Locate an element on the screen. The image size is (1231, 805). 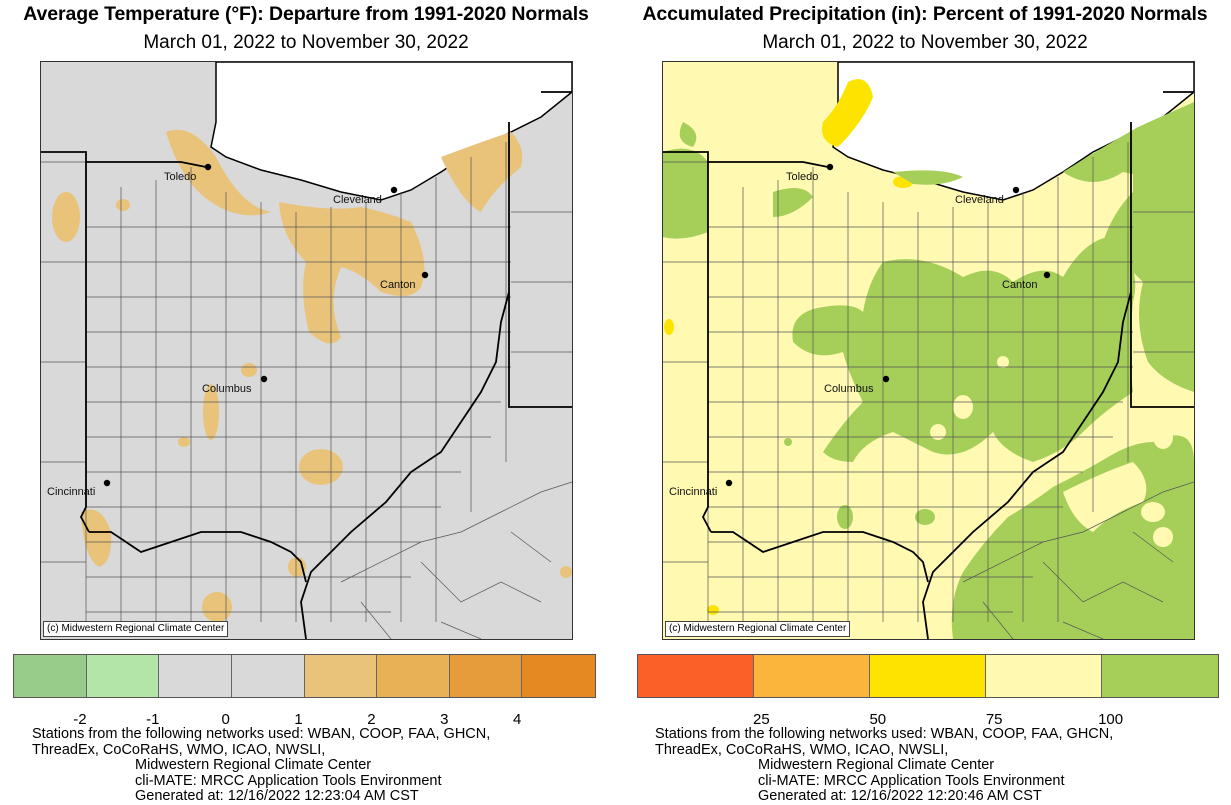
precipitation-colorbar-ticks: 25 50 75 100 is located at coordinates (925, 720).